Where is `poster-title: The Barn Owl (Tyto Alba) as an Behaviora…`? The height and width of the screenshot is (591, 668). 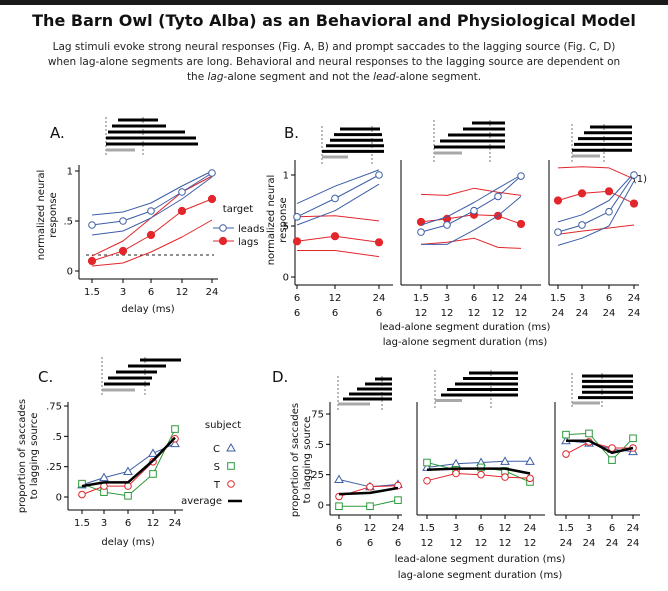
poster-title: The Barn Owl (Tyto Alba) as an Behaviora… is located at coordinates (334, 20).